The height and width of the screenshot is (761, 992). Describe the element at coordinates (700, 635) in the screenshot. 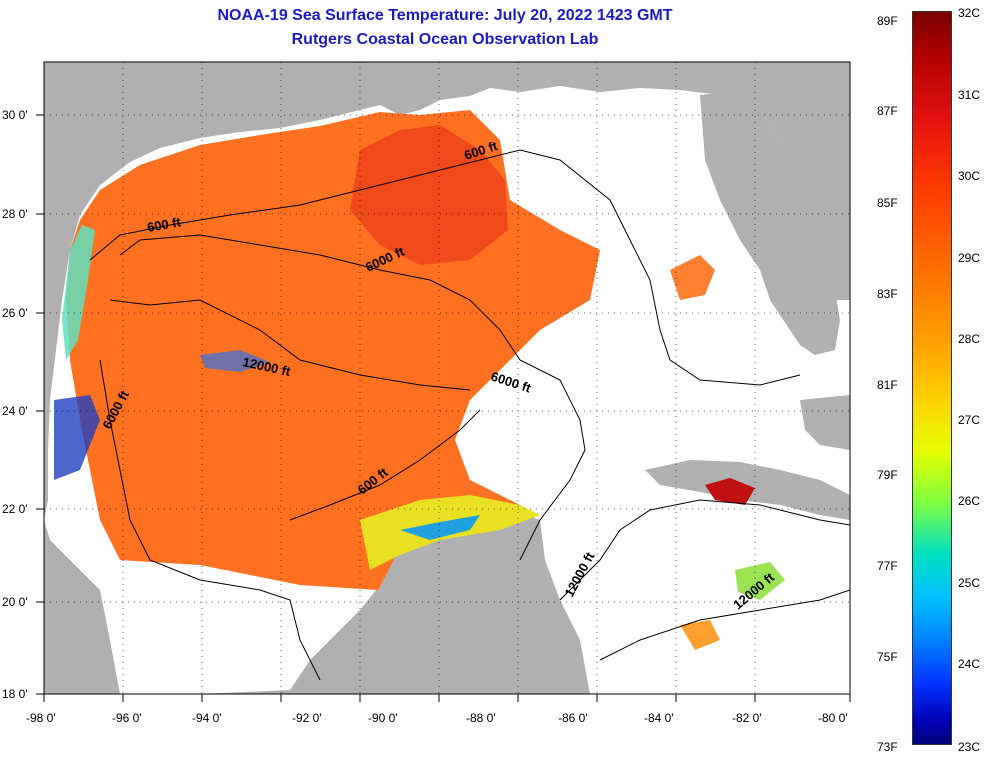

I see `sst-caribbean-orange` at that location.